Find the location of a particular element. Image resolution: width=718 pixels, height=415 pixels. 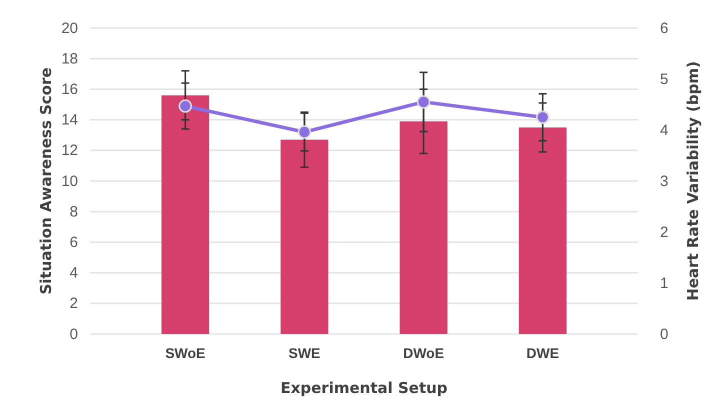

y2-tick-label: 5 is located at coordinates (664, 79).